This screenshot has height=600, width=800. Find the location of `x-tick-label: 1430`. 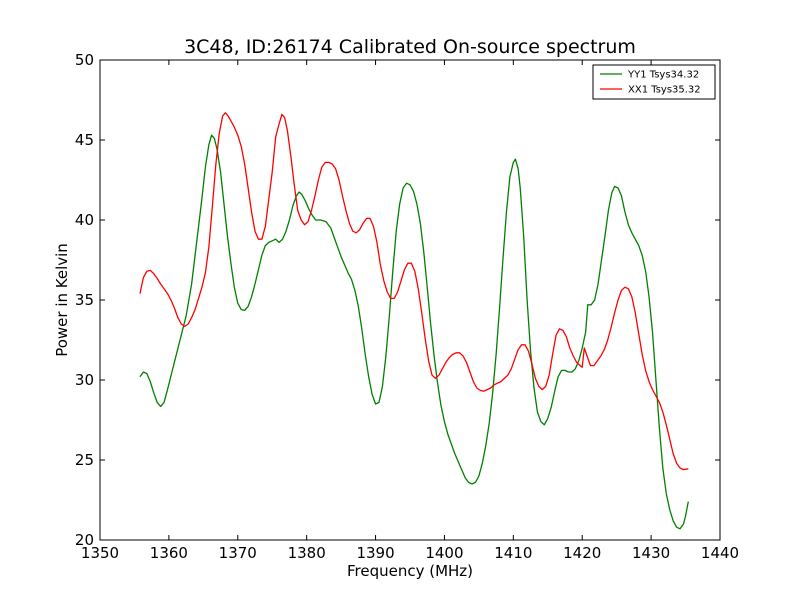

x-tick-label: 1430 is located at coordinates (651, 553).